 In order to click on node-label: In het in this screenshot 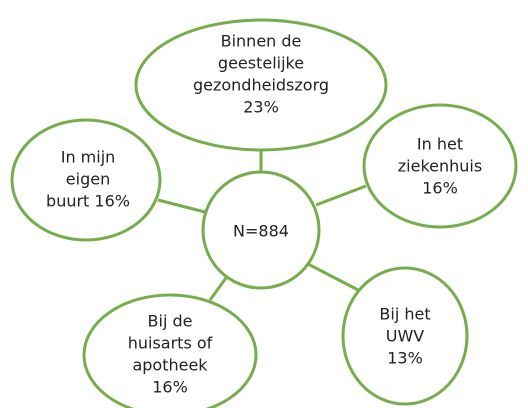, I will do `click(440, 144)`.